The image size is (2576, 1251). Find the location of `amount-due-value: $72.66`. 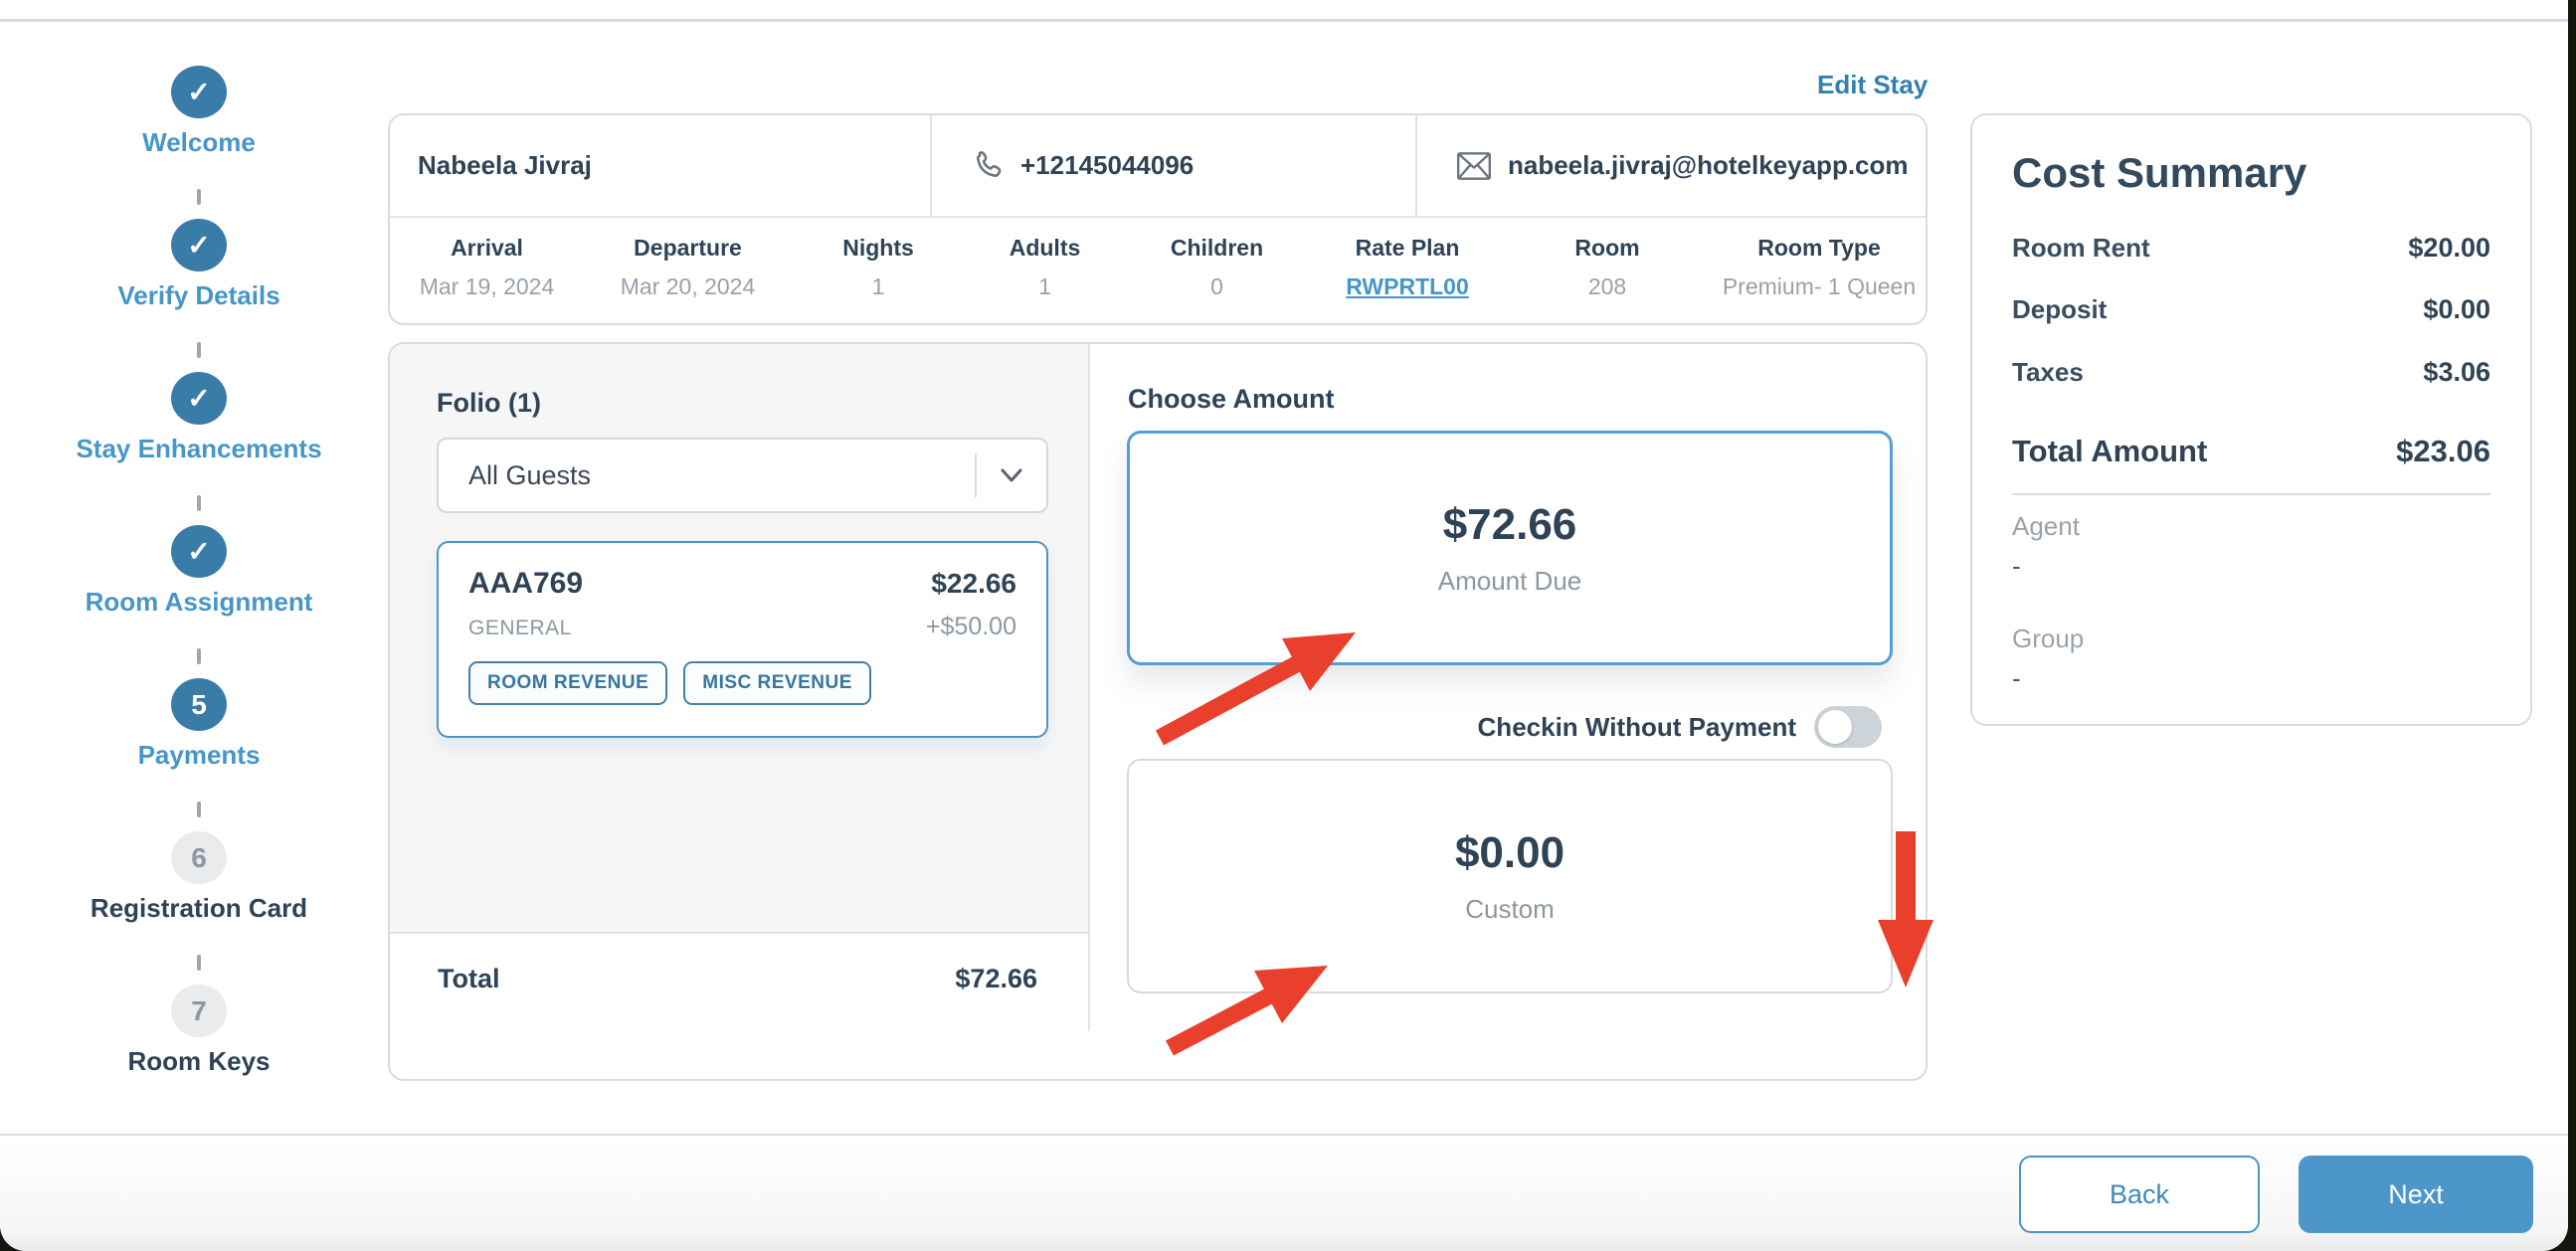

amount-due-value: $72.66 is located at coordinates (1509, 524).